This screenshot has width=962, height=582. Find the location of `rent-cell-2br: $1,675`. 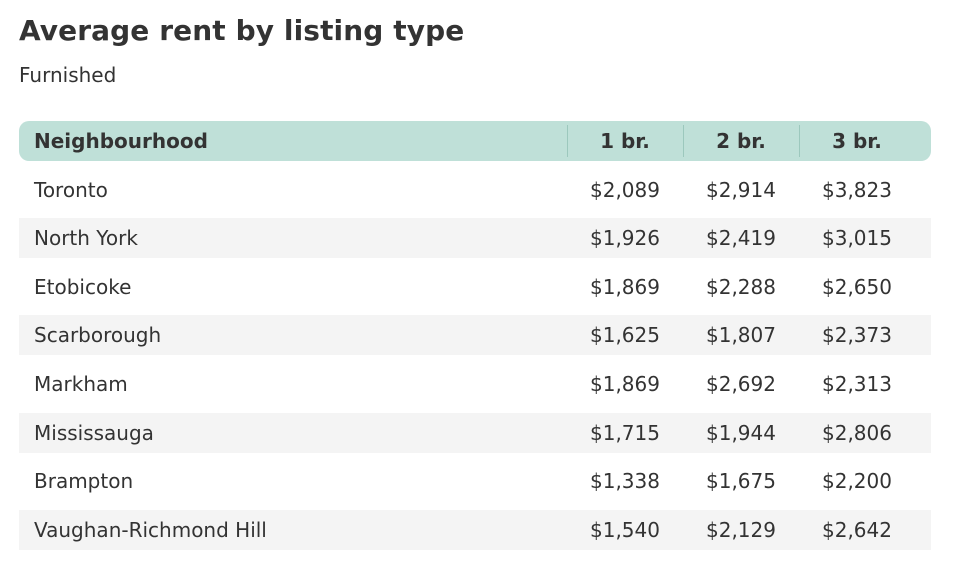

rent-cell-2br: $1,675 is located at coordinates (741, 481).